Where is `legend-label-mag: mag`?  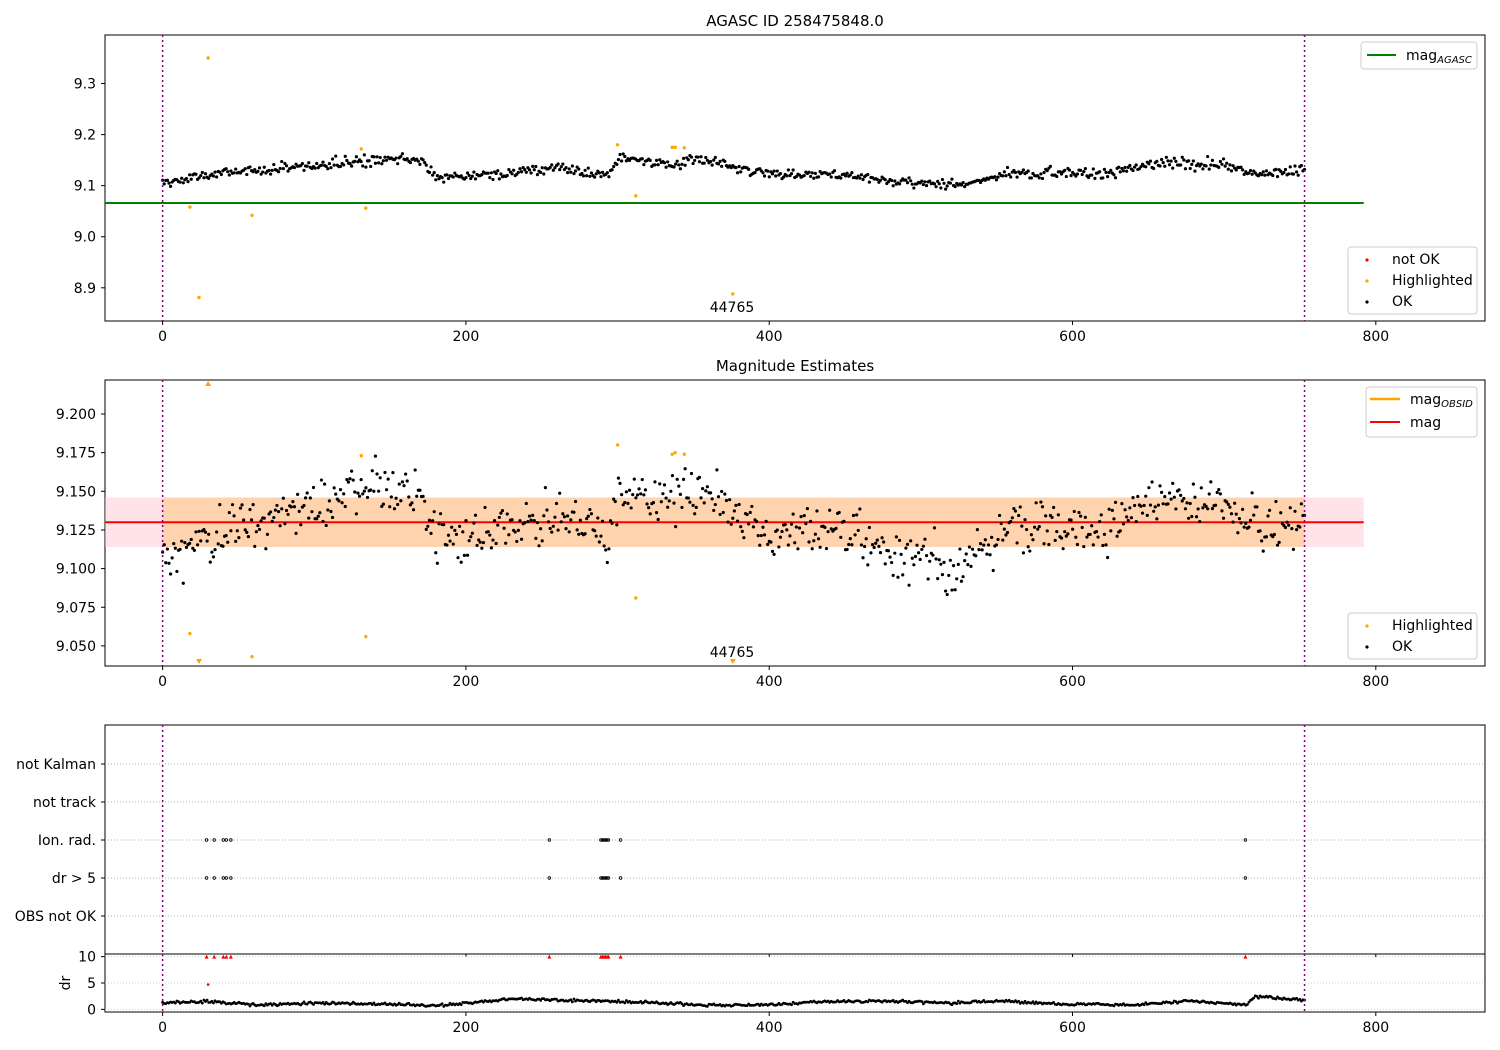 legend-label-mag: mag is located at coordinates (1425, 423).